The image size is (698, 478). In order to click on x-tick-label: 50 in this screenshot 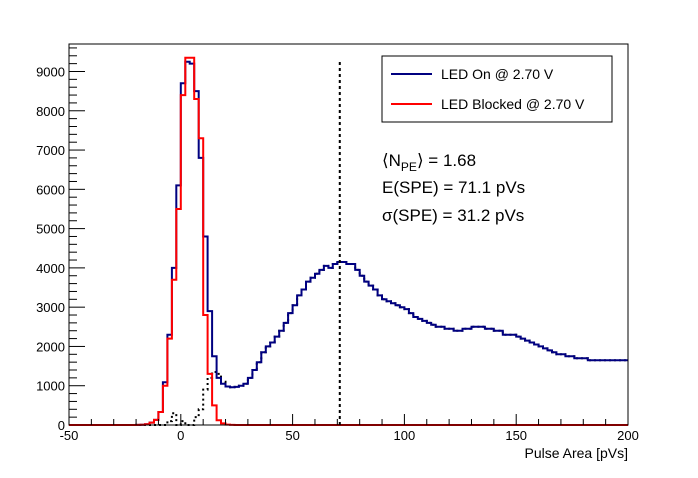, I will do `click(292, 435)`.